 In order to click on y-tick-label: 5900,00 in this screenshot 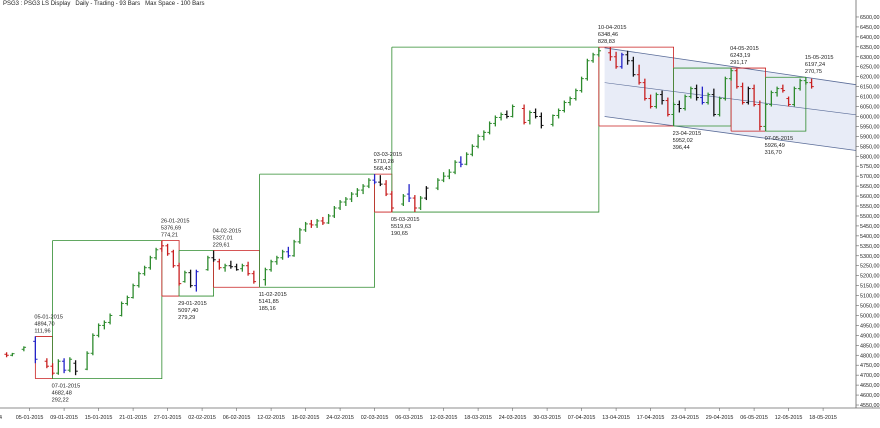, I will do `click(870, 137)`.